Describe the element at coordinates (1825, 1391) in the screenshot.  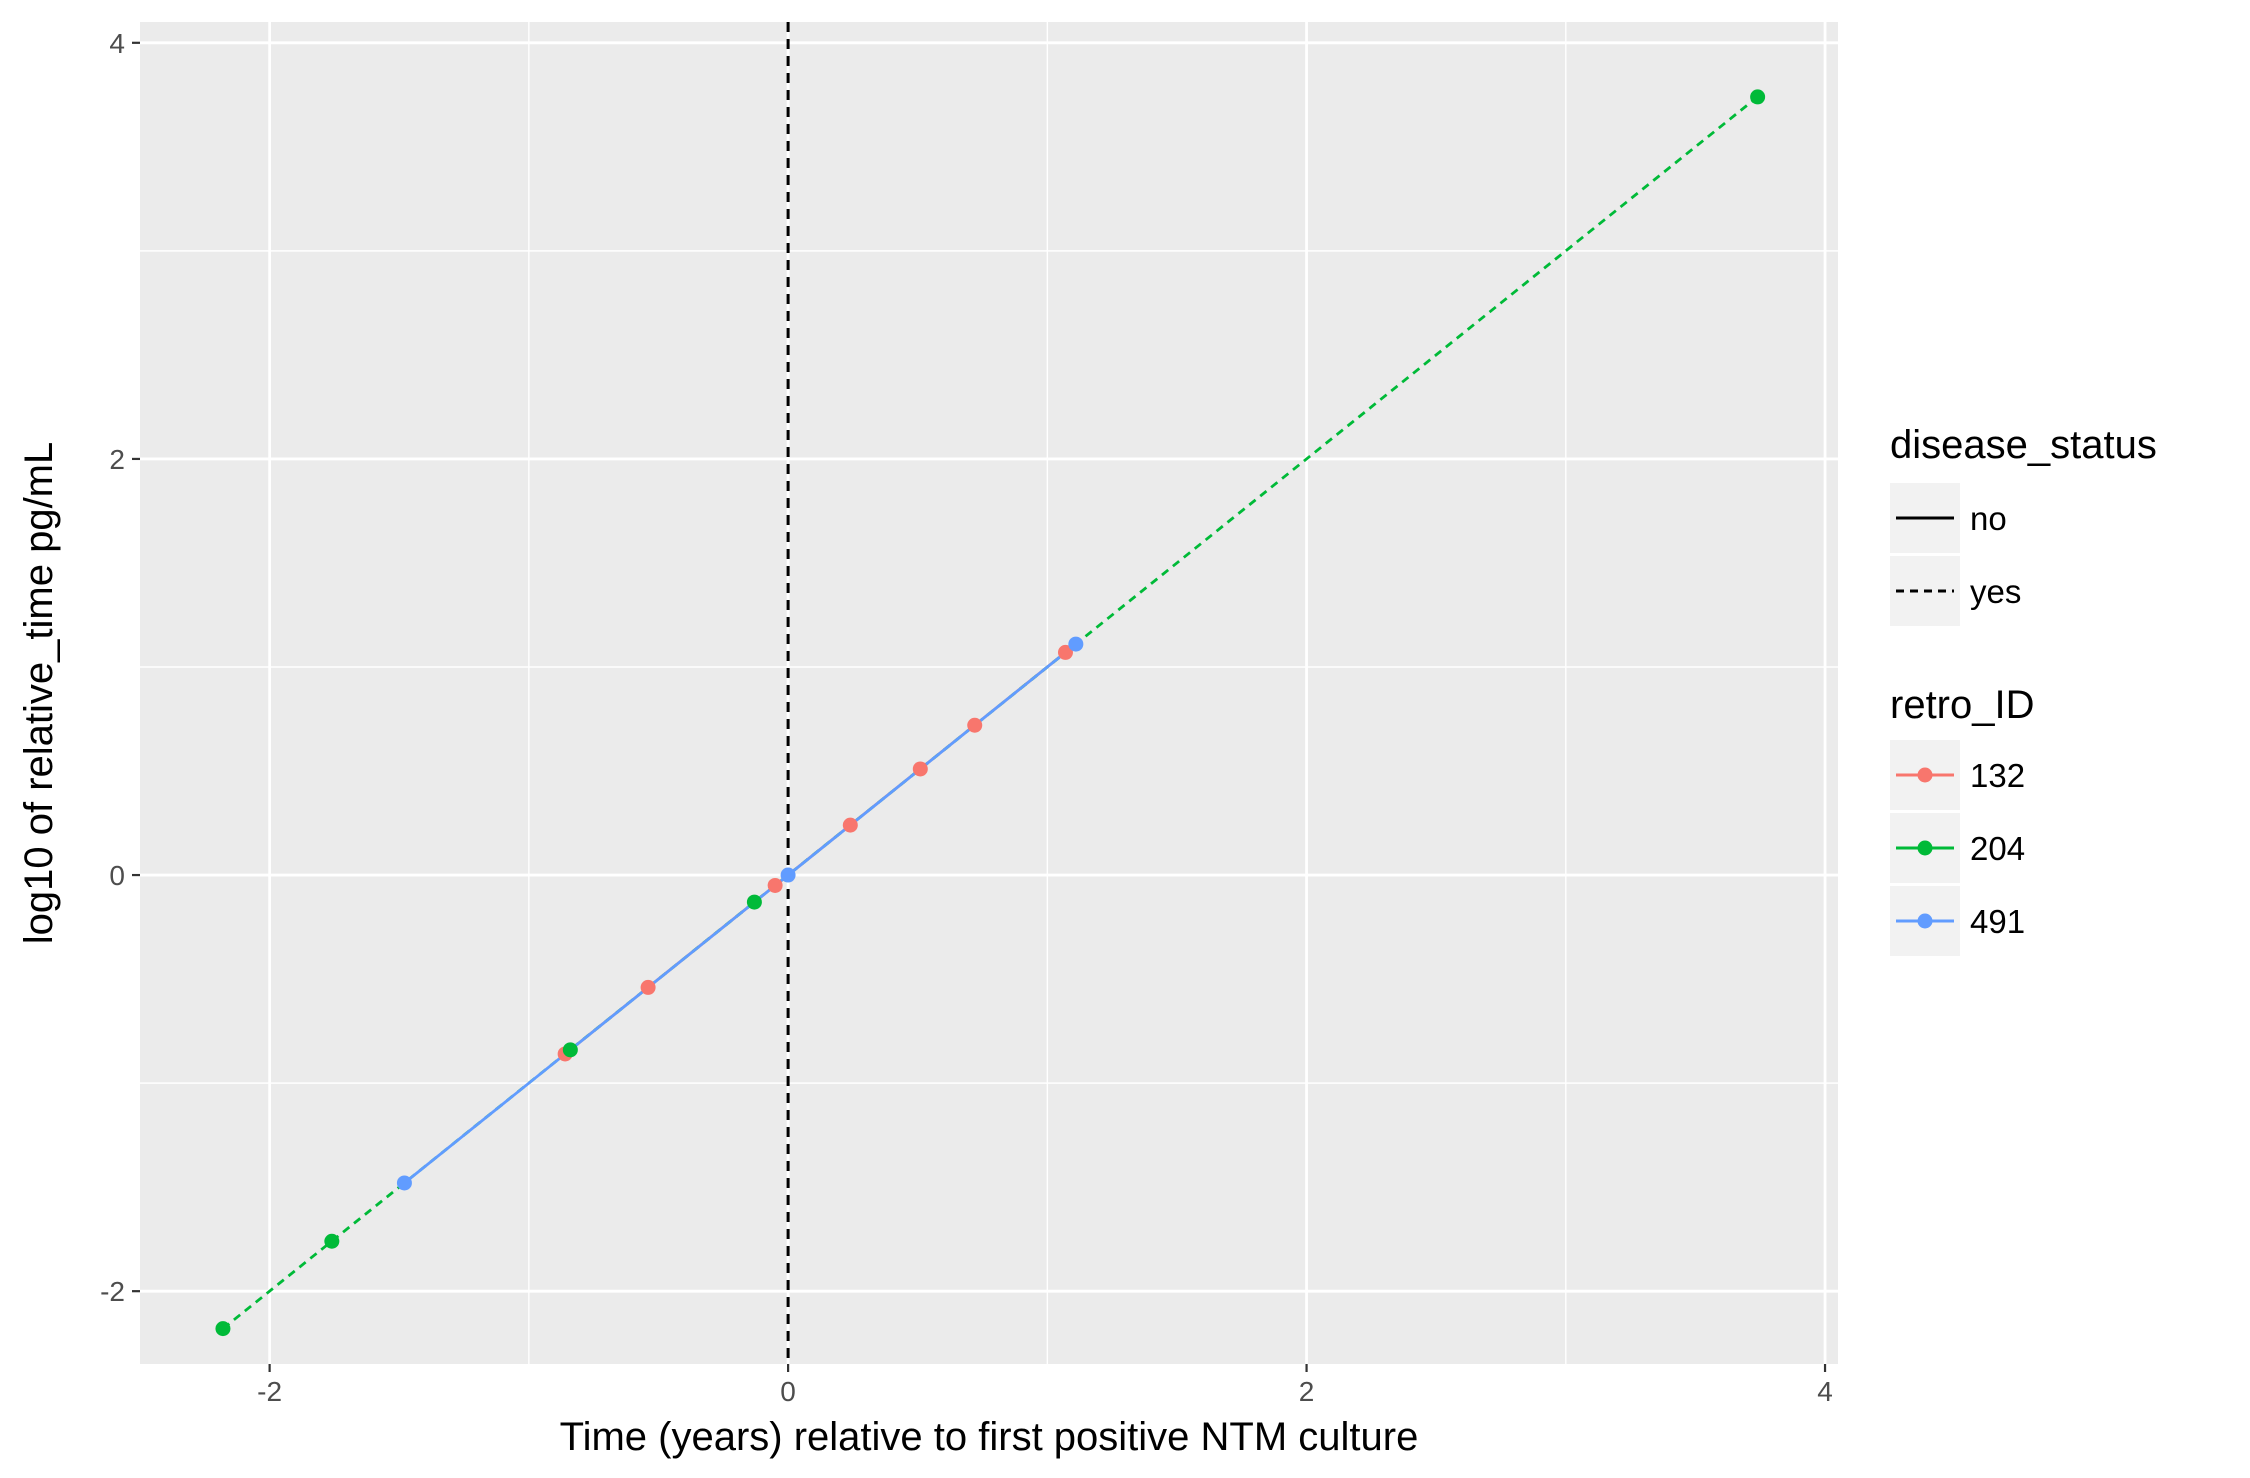
I see `x-tick-label: 4` at that location.